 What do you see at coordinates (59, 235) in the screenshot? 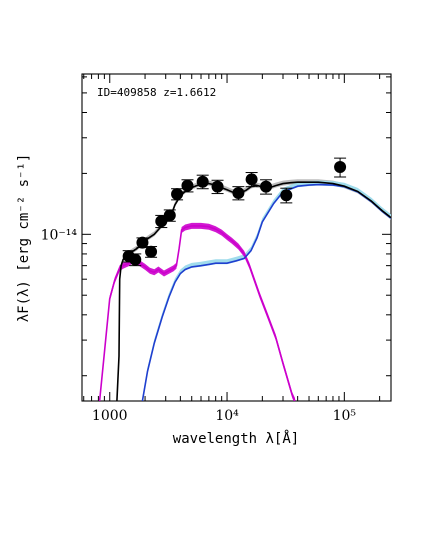
I see `y-tick-label: 10⁻¹⁴` at bounding box center [59, 235].